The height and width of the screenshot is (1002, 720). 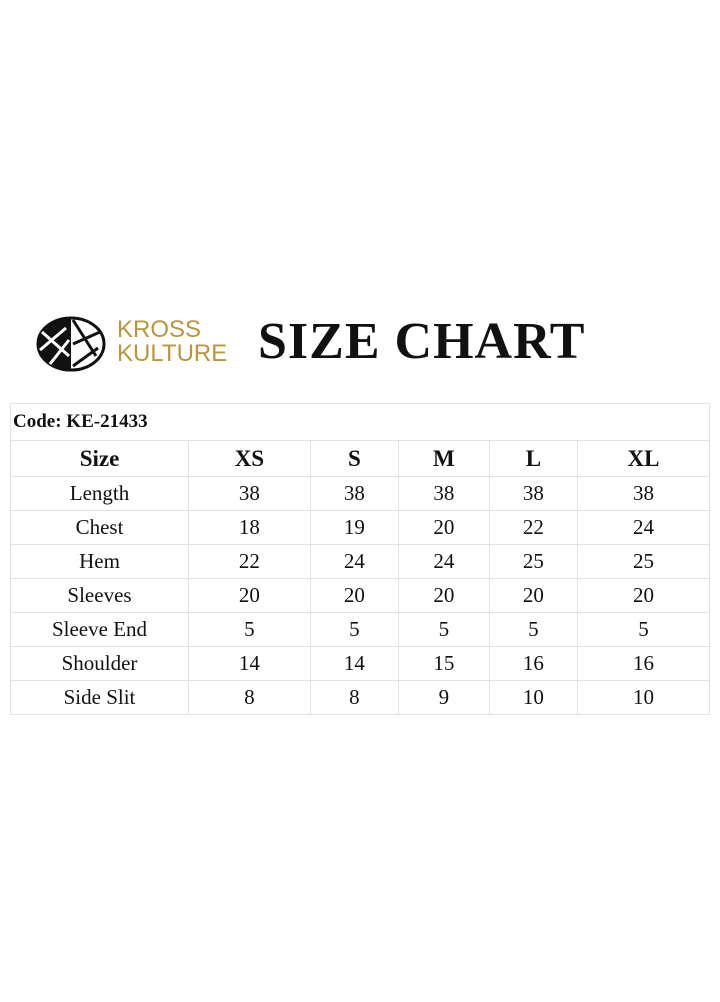 What do you see at coordinates (360, 422) in the screenshot?
I see `product-code: Code: KE-21433` at bounding box center [360, 422].